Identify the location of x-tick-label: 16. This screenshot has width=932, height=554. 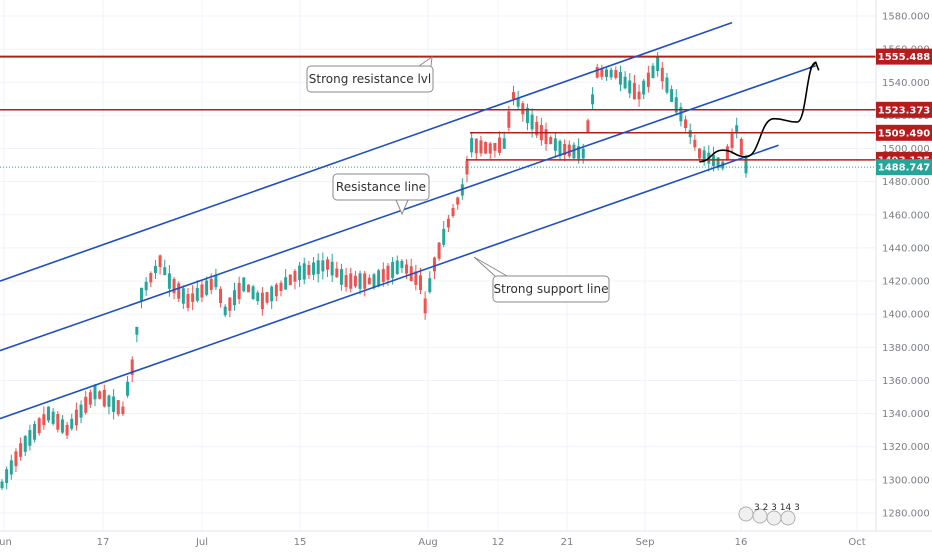
(741, 542).